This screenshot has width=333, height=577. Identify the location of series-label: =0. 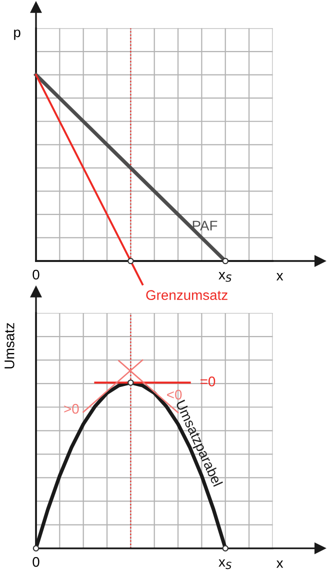
(208, 381).